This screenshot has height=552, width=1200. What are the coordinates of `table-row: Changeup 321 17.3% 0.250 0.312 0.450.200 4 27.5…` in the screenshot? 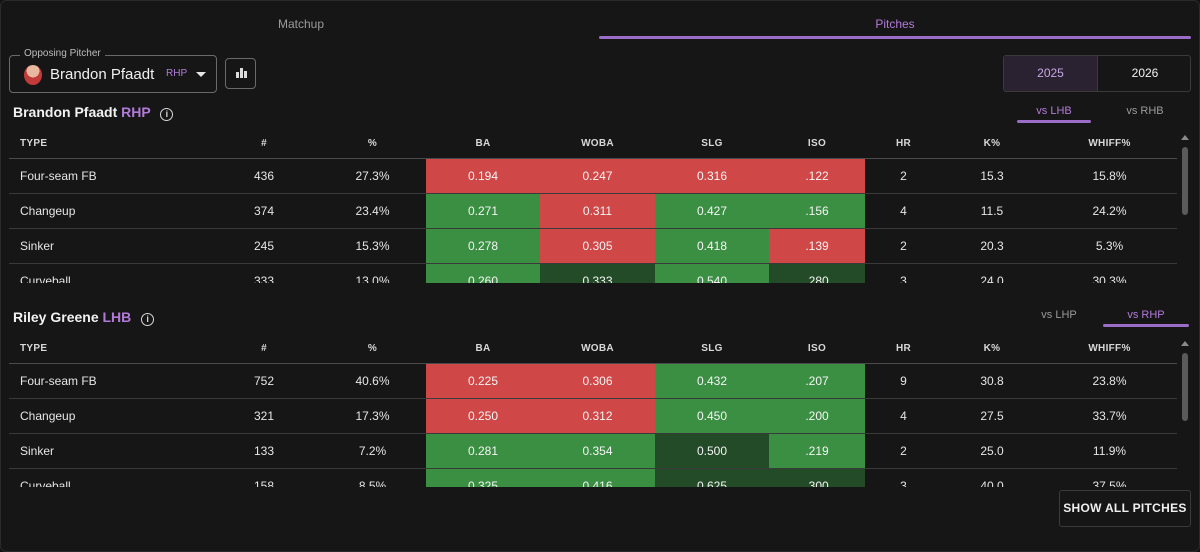 It's located at (593, 416).